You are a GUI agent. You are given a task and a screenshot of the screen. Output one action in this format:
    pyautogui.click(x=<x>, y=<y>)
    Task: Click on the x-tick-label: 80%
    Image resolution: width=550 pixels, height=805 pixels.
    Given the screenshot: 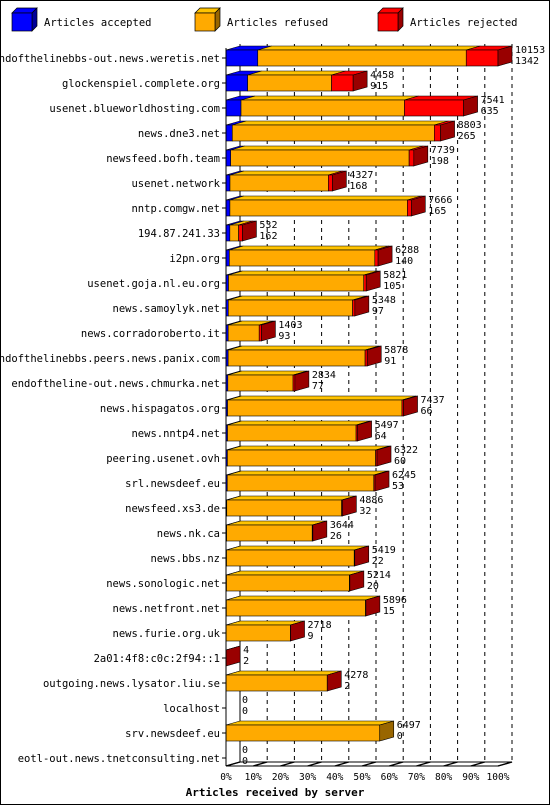 What is the action you would take?
    pyautogui.click(x=443, y=777)
    